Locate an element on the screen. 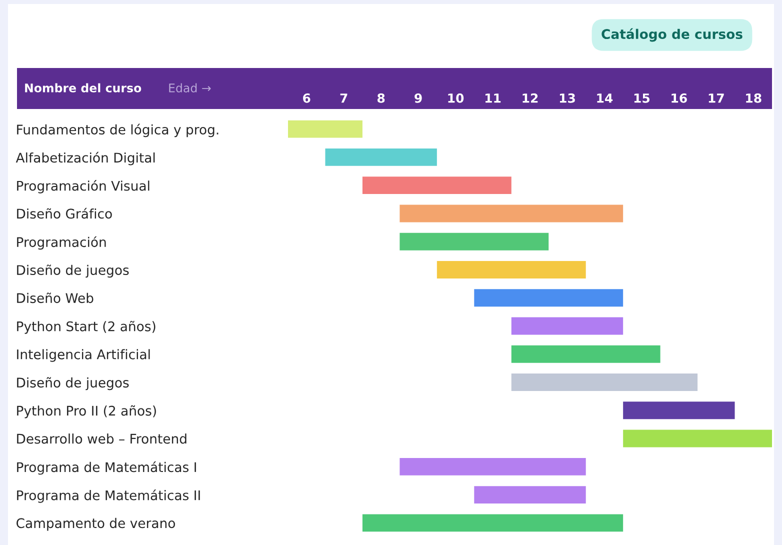  x-tick-label: 12 is located at coordinates (530, 98).